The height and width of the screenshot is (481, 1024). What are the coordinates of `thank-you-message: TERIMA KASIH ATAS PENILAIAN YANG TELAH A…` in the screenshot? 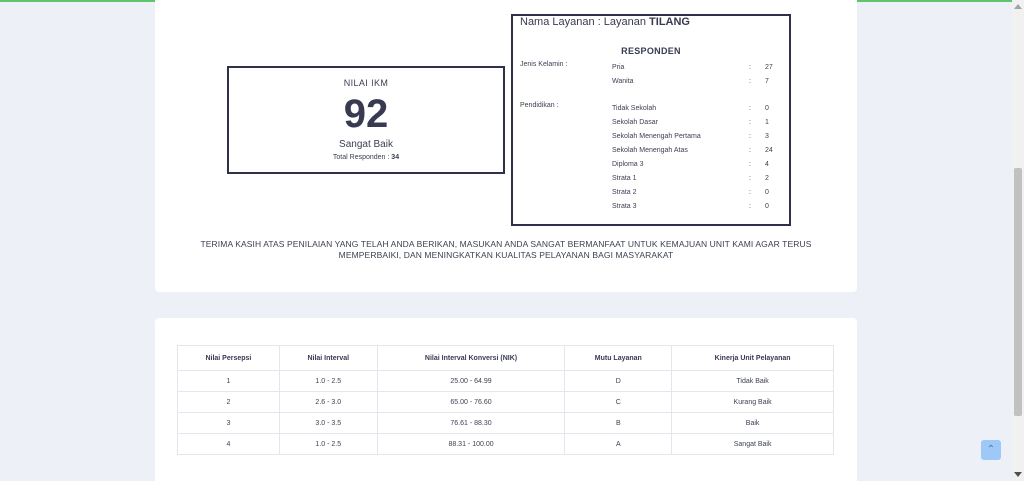 It's located at (506, 249).